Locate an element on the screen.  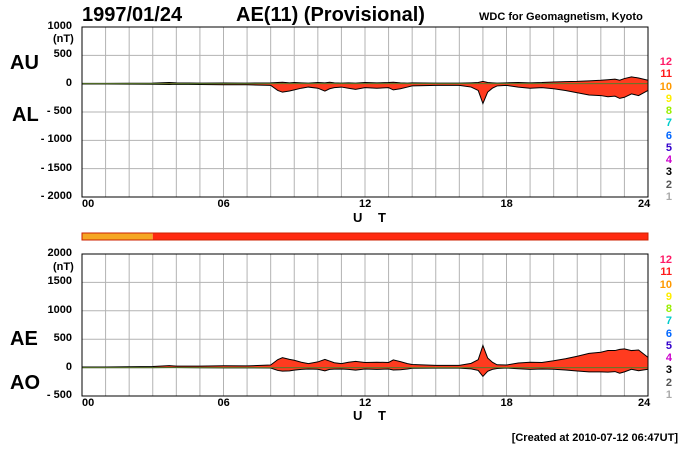
top-station-level-11: 11 is located at coordinates (666, 74).